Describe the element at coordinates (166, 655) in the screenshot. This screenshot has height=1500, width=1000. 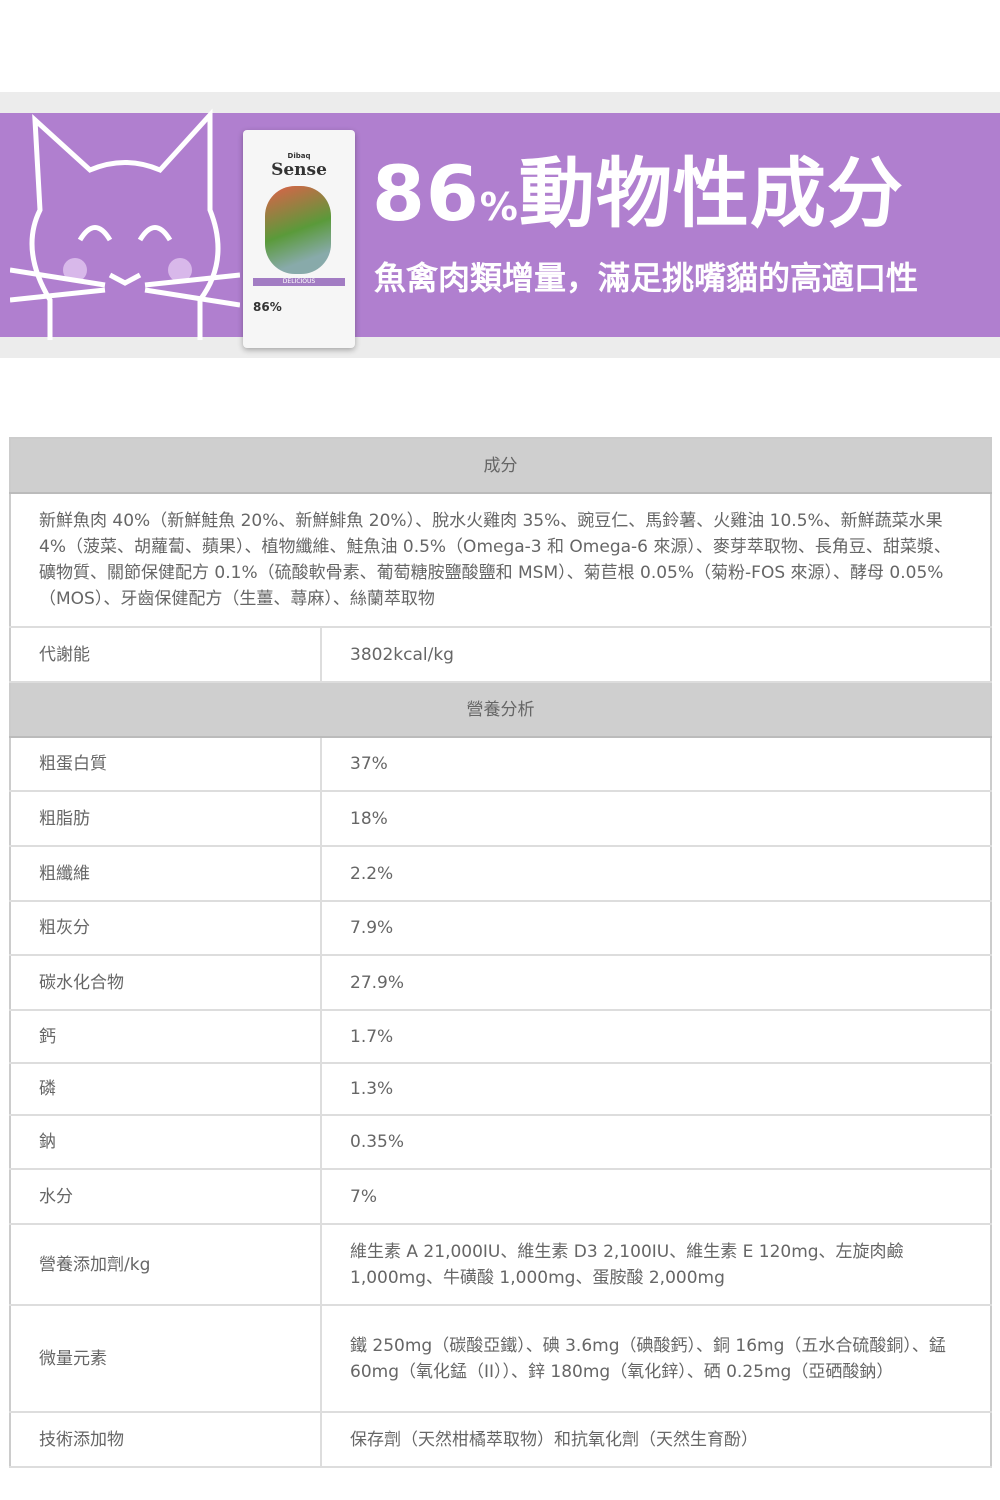
I see `energy-label: 代謝能` at that location.